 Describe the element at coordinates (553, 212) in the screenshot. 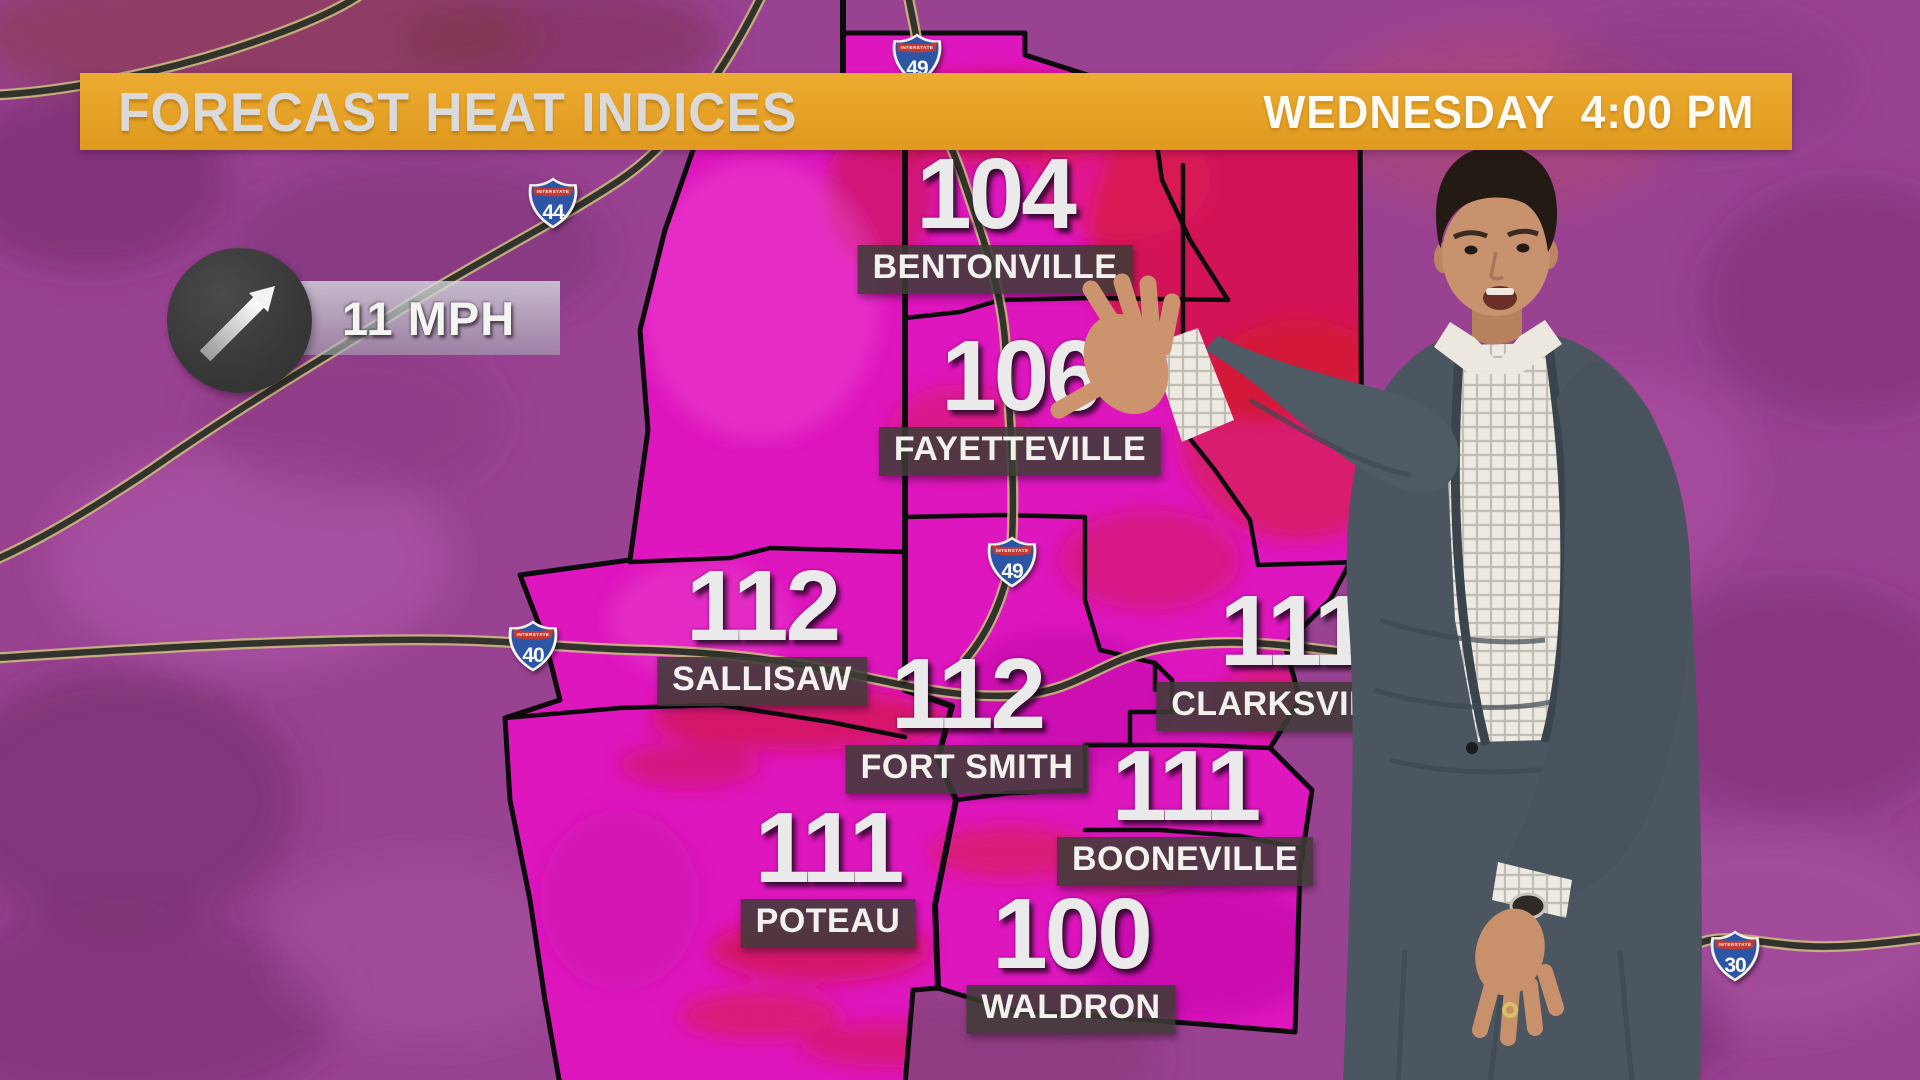

I see `shield-number: 44` at that location.